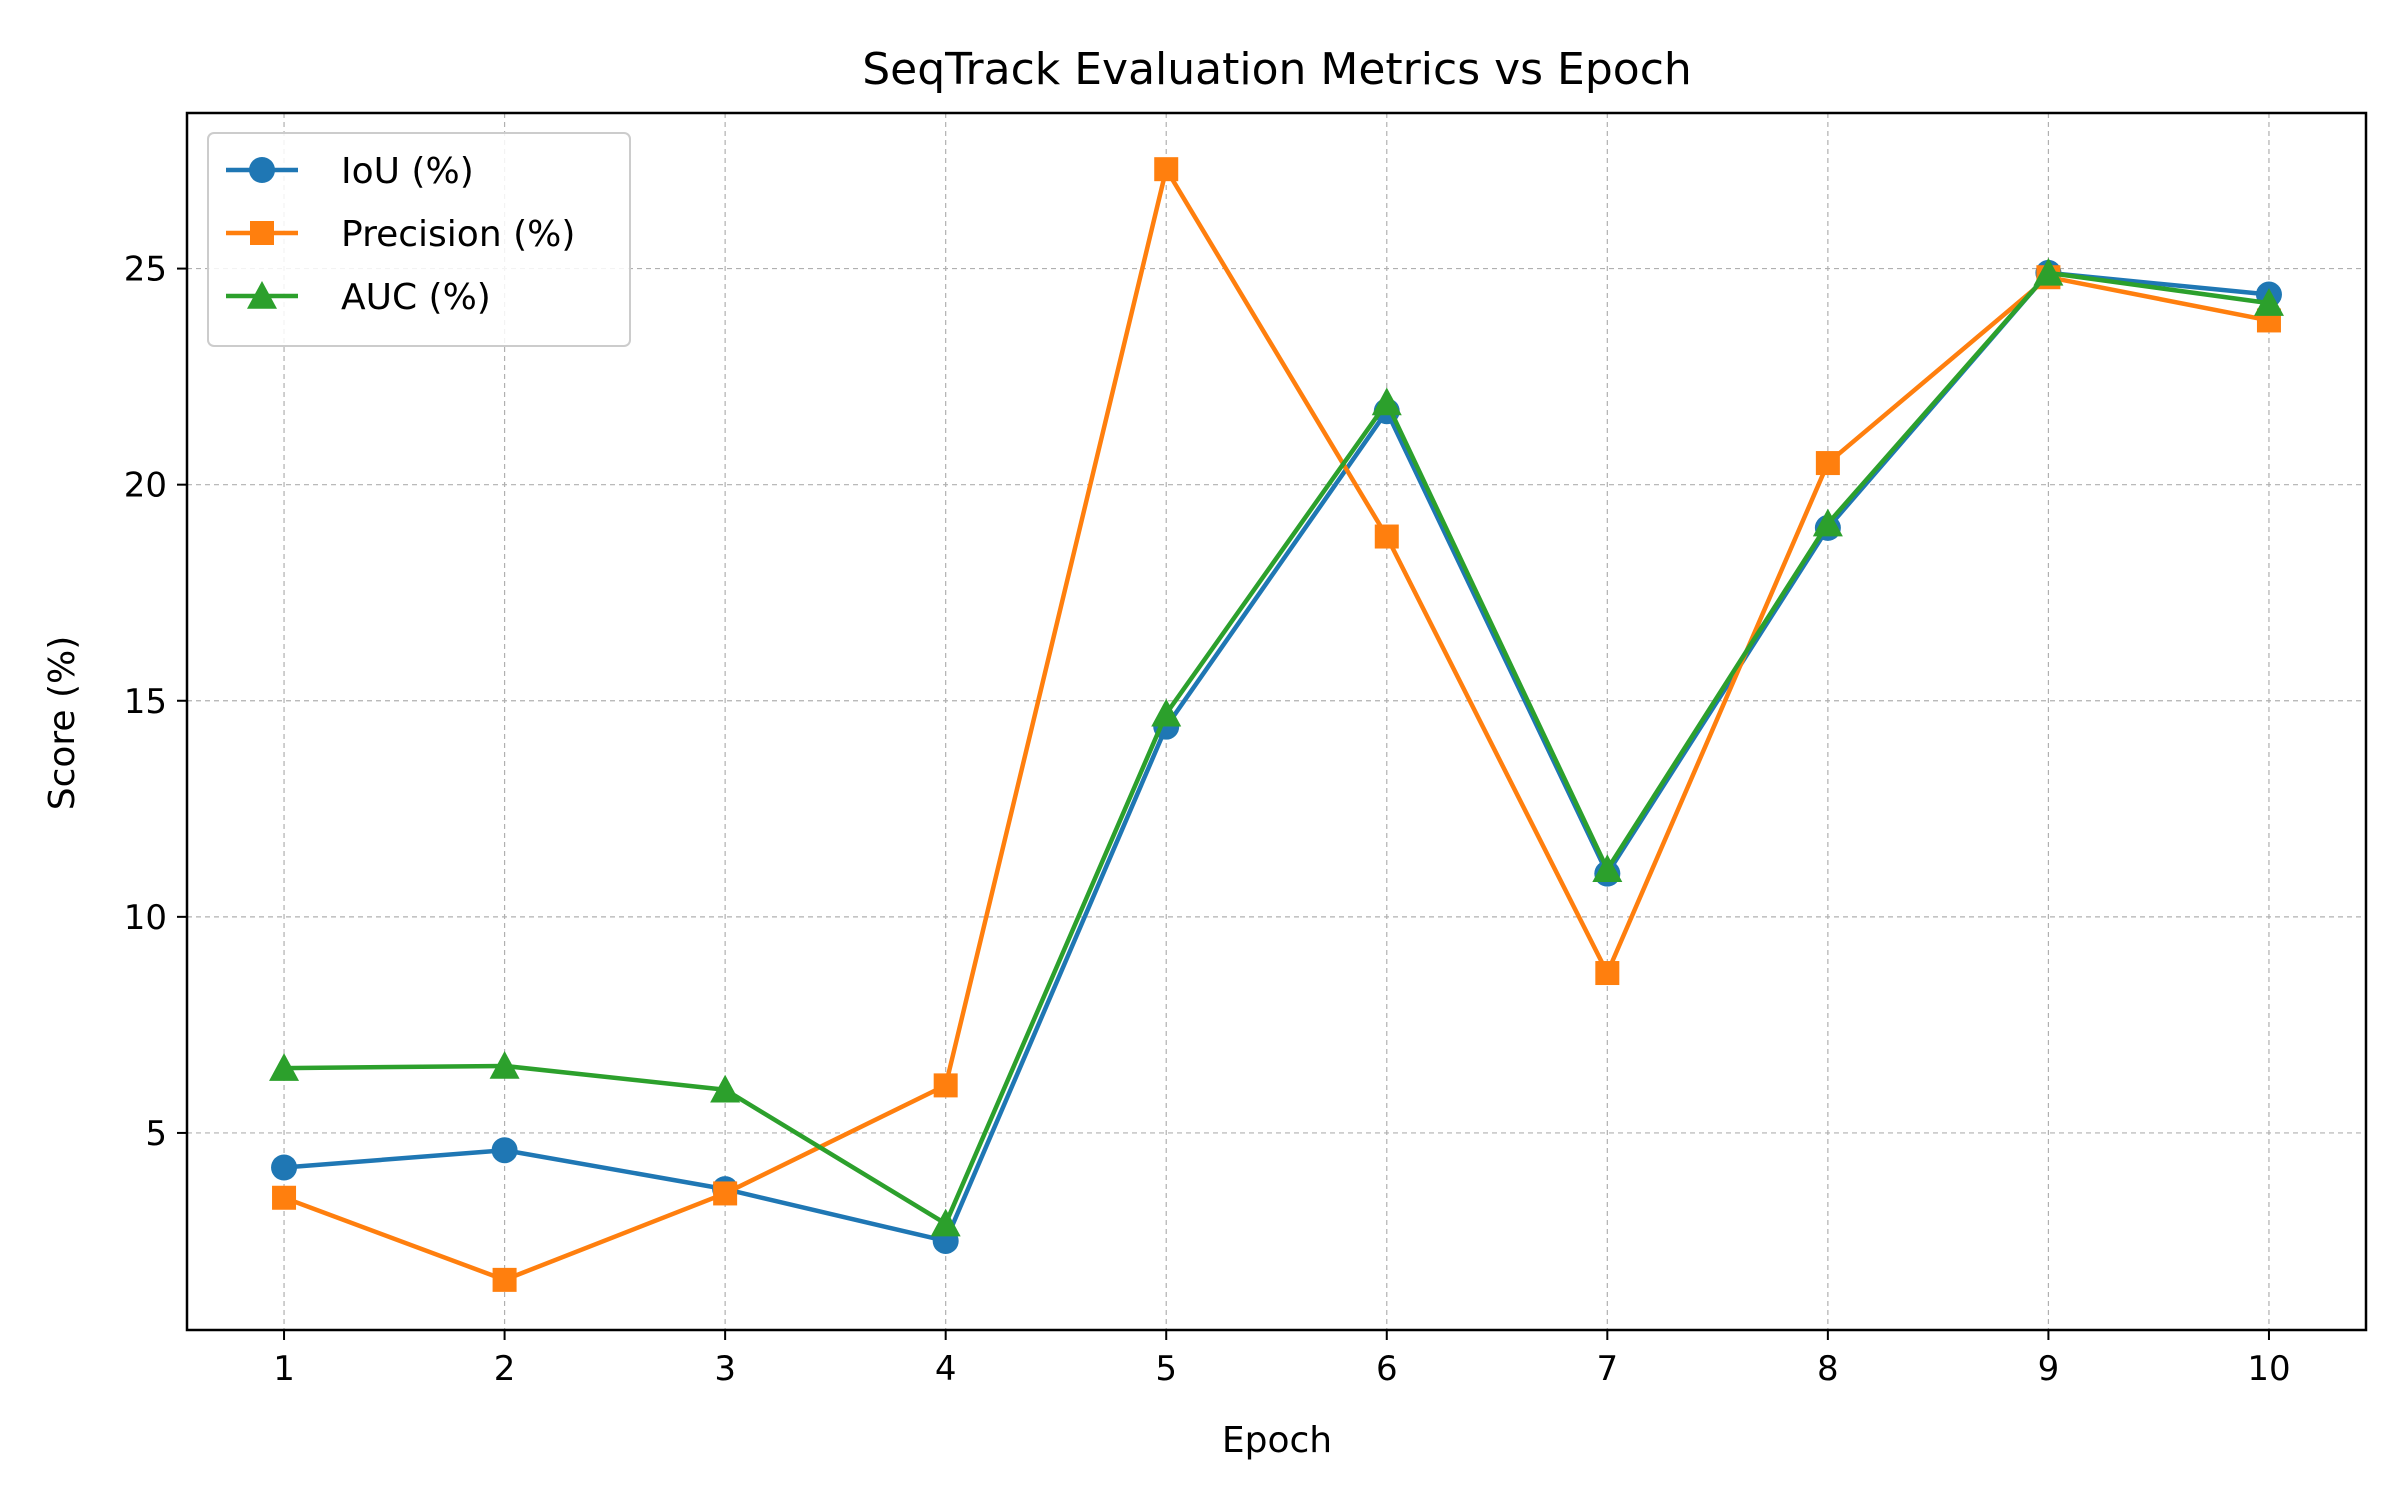  I want to click on y-tick-label: 25, so click(145, 270).